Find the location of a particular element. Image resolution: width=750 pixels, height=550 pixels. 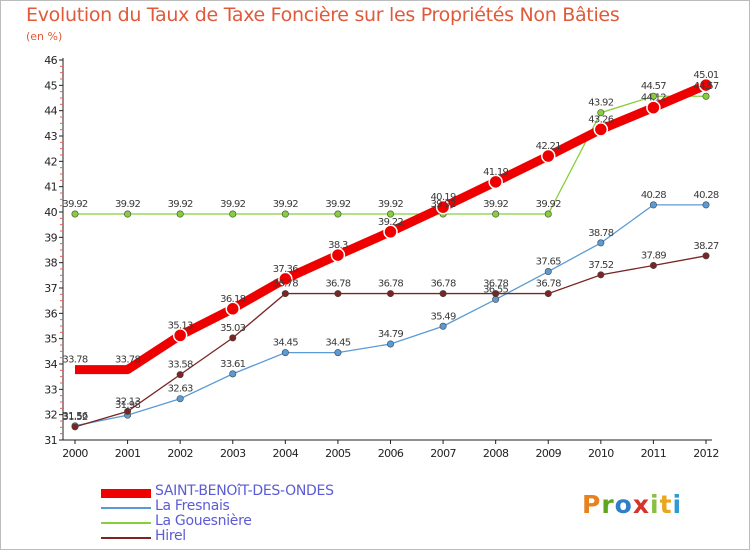

y-tick-label: 34 is located at coordinates (50, 364).